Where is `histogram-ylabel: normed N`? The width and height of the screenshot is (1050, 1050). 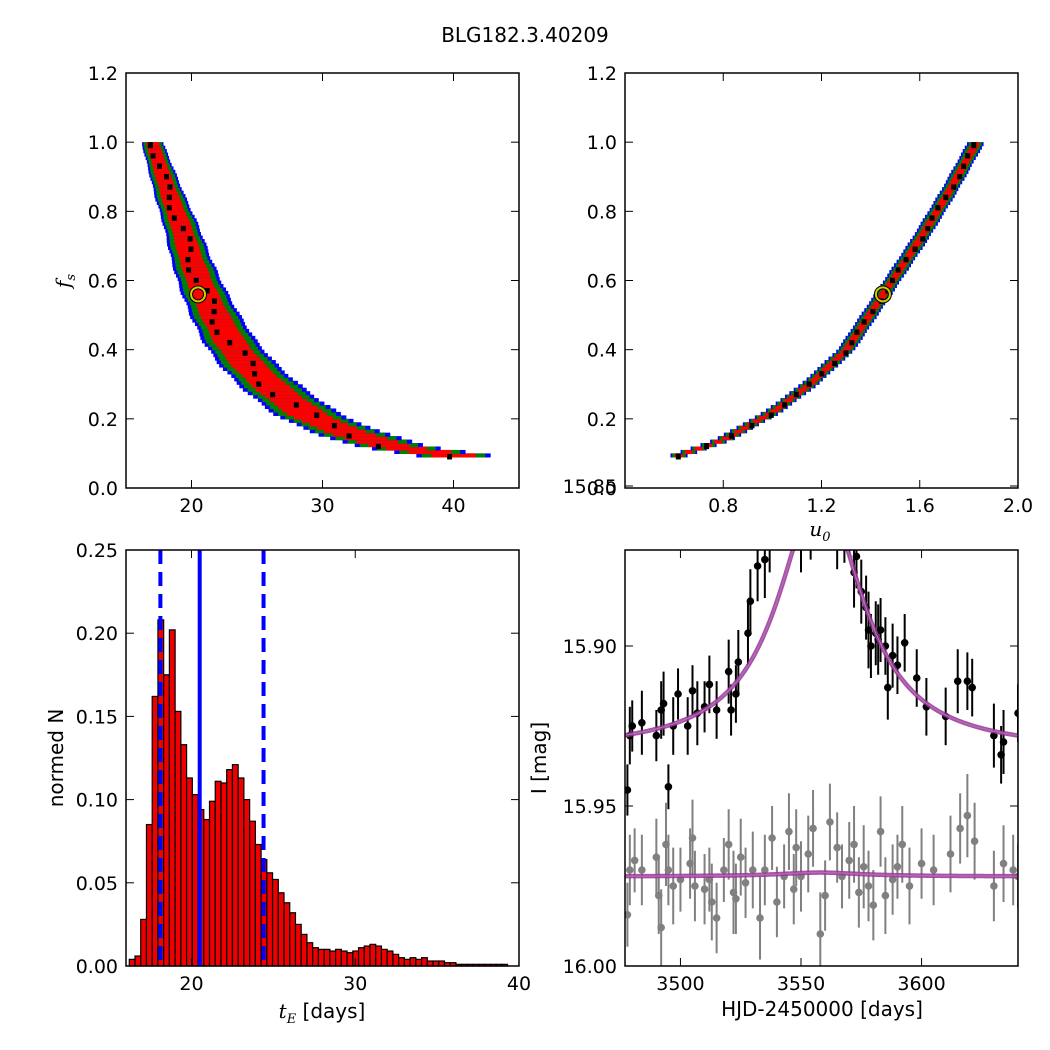
histogram-ylabel: normed N is located at coordinates (56, 758).